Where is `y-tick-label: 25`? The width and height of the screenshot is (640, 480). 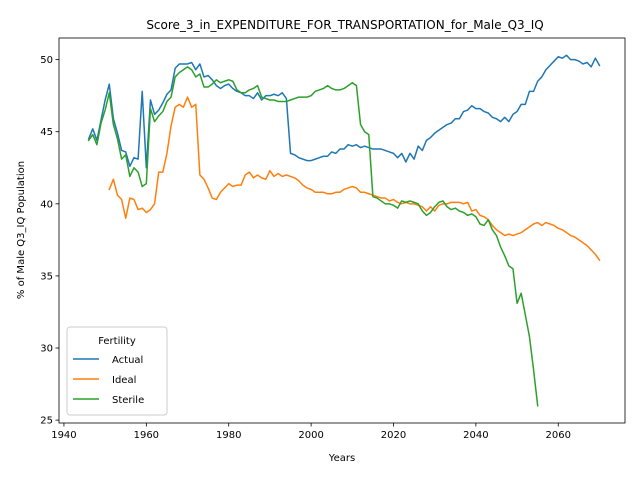
y-tick-label: 25 is located at coordinates (46, 421).